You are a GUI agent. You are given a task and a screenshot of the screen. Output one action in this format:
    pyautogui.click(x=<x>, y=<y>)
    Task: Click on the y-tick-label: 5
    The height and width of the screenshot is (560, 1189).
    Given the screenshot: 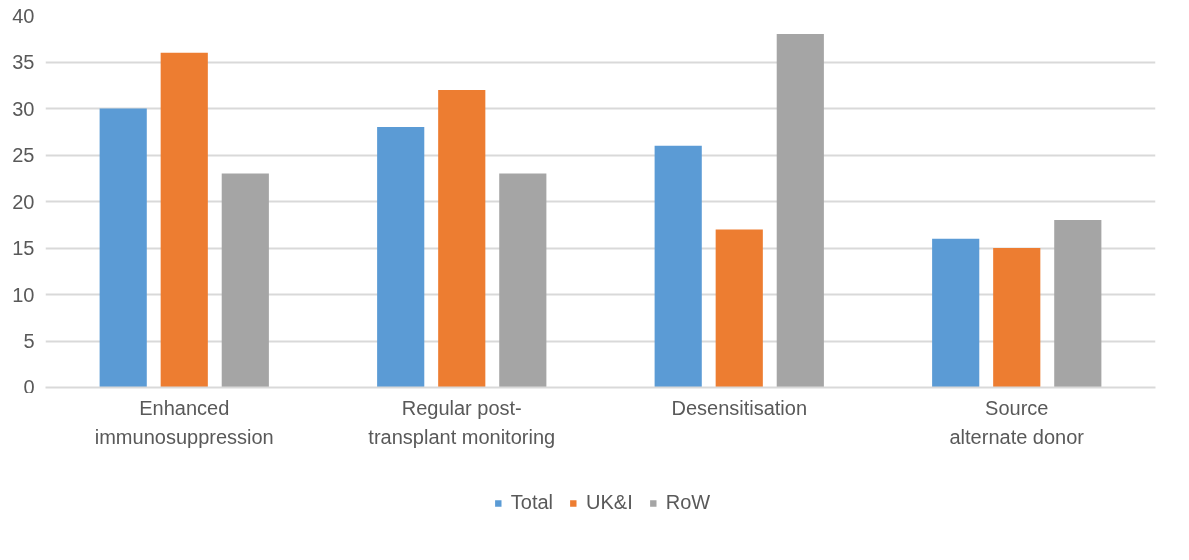 What is the action you would take?
    pyautogui.click(x=29, y=341)
    